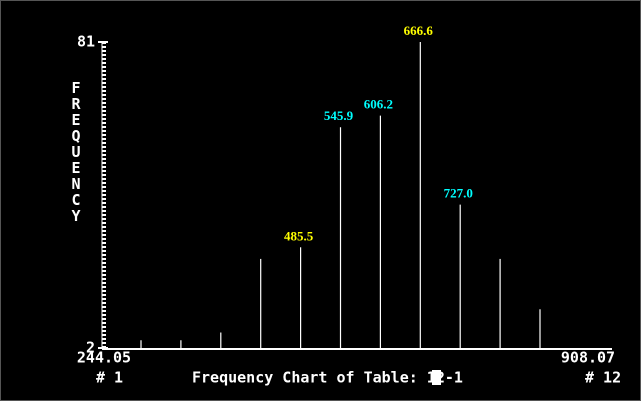  I want to click on x-start-label: 244.05, so click(104, 358).